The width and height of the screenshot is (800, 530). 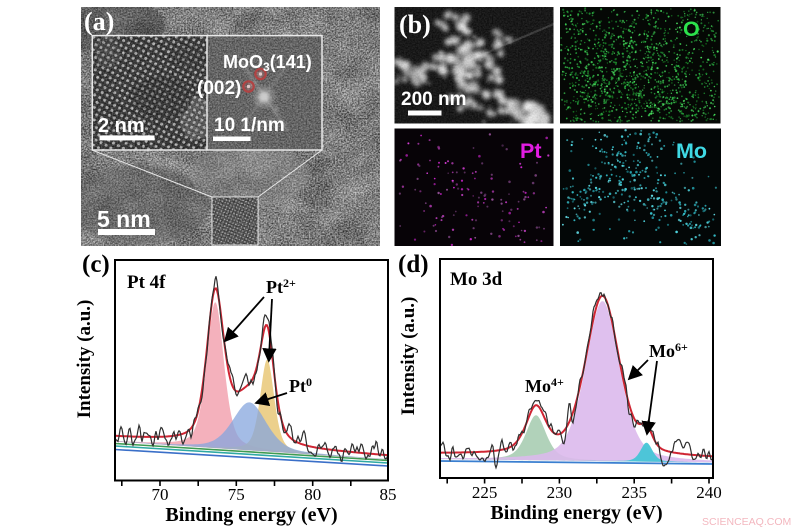 I want to click on svg-text: (a), so click(x=99, y=21).